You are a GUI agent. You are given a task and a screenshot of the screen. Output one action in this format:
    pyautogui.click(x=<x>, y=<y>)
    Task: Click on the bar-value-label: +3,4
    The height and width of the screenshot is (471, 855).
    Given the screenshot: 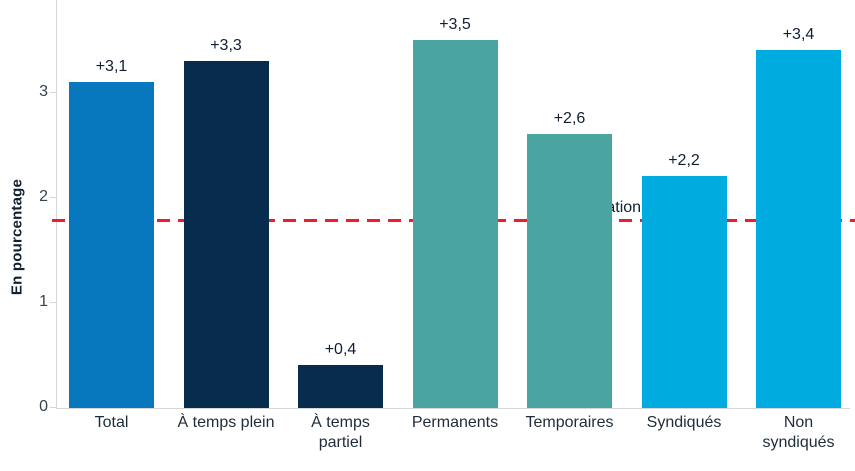 What is the action you would take?
    pyautogui.click(x=798, y=34)
    